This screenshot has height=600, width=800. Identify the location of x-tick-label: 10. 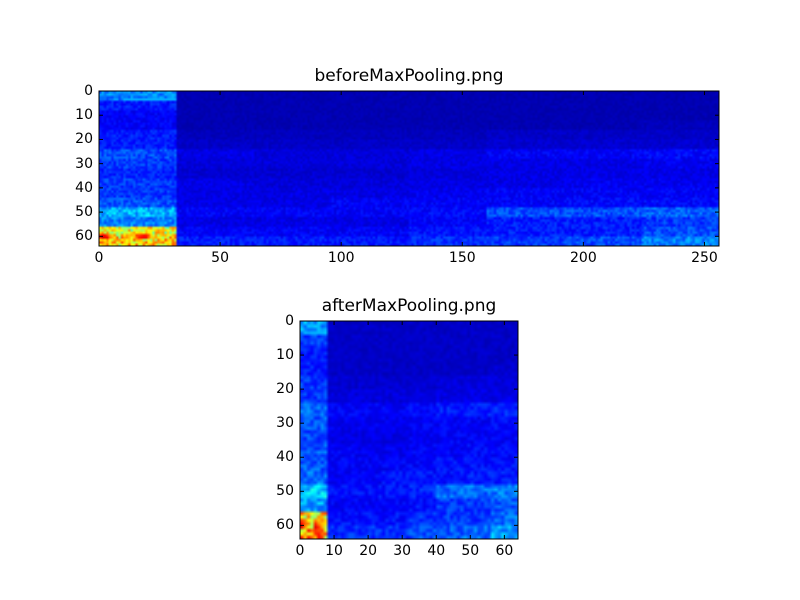
(334, 551).